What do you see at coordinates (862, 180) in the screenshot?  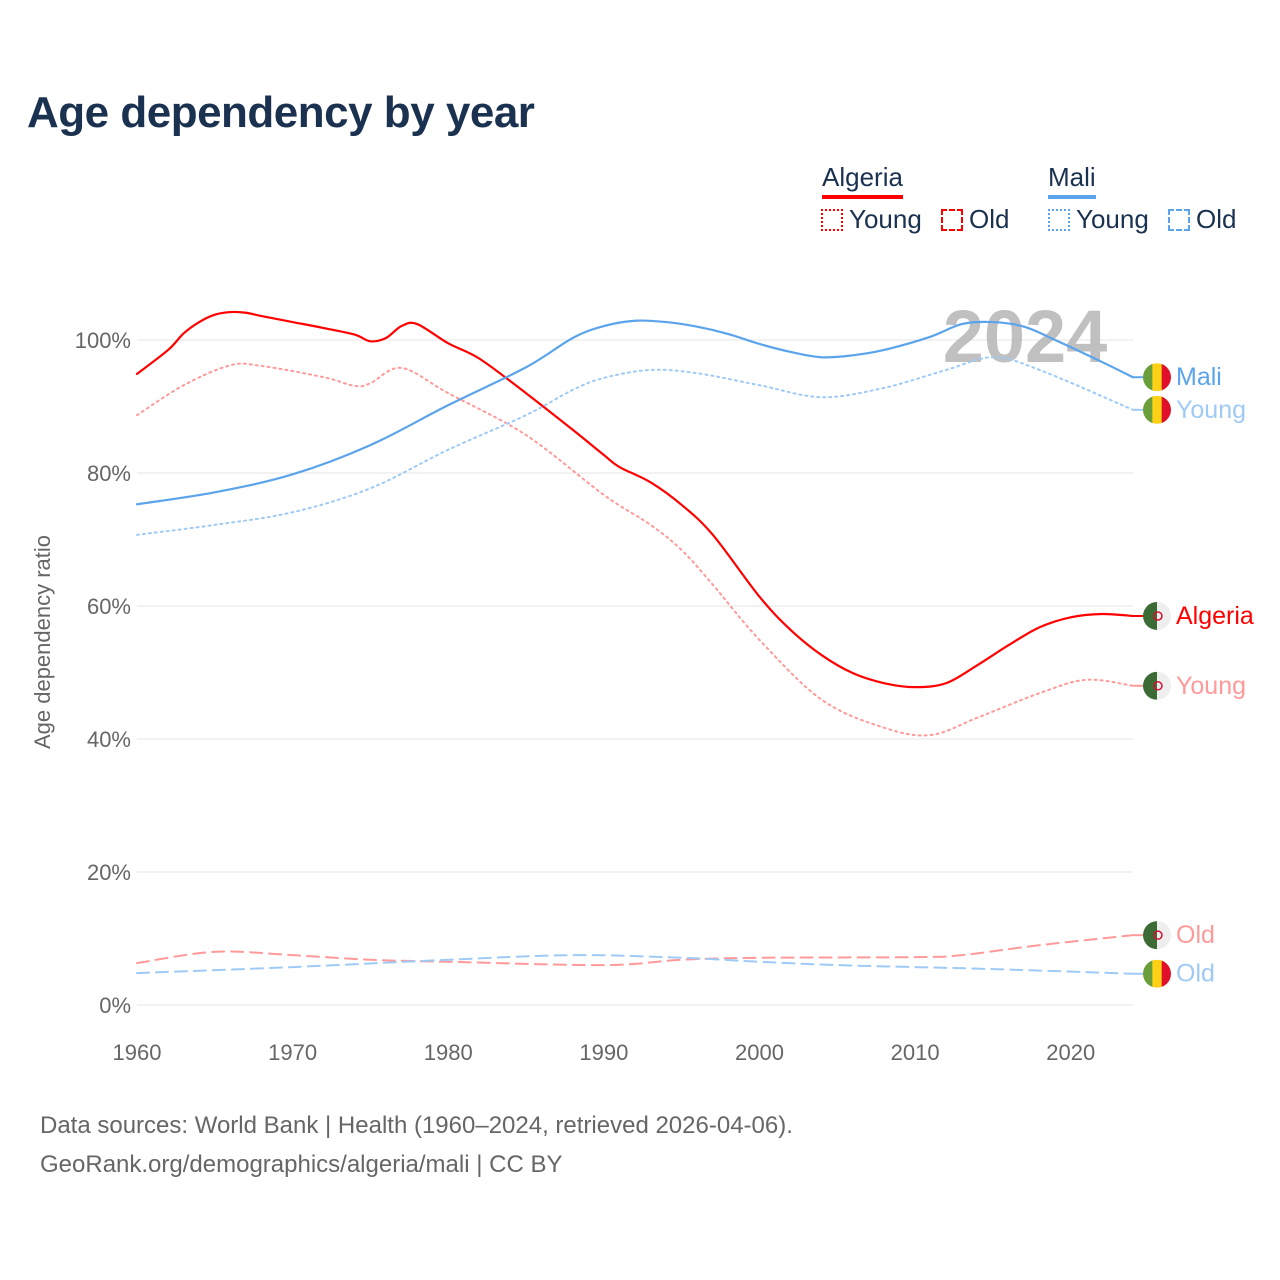 I see `legend-algeria: Algeria` at bounding box center [862, 180].